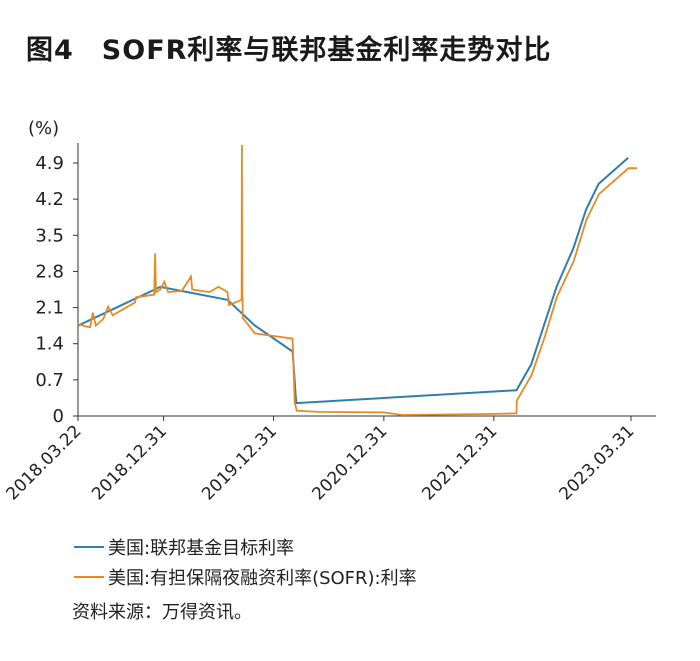  I want to click on y-tick-label: 4.2, so click(49, 199).